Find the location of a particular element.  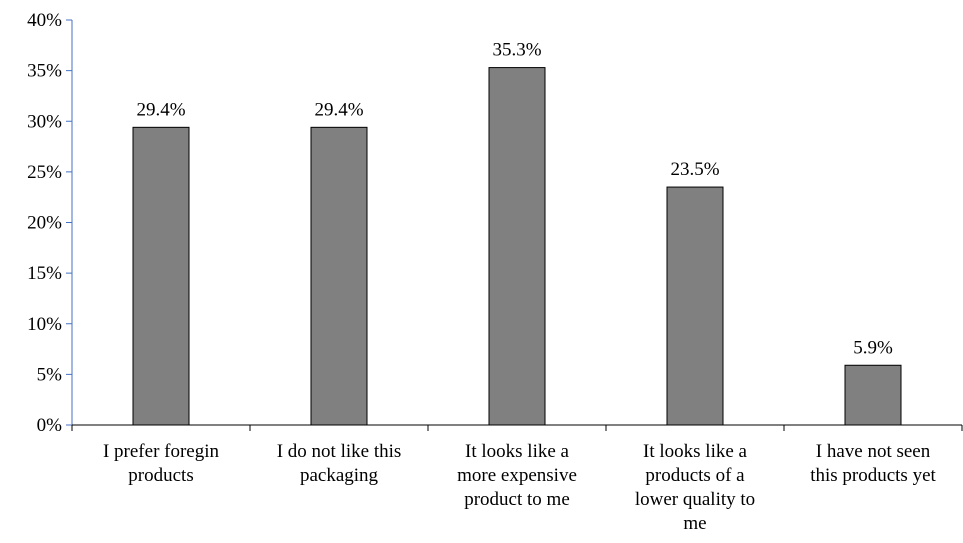

y-tick-label: 40% is located at coordinates (44, 20).